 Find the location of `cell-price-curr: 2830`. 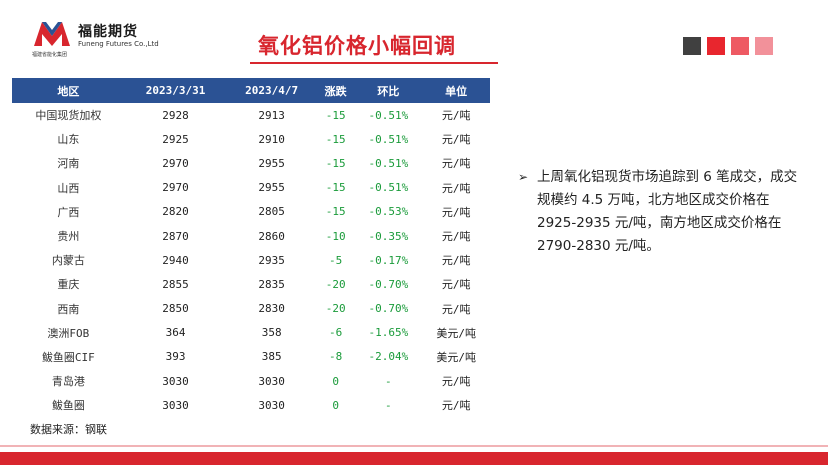

cell-price-curr: 2830 is located at coordinates (271, 309).